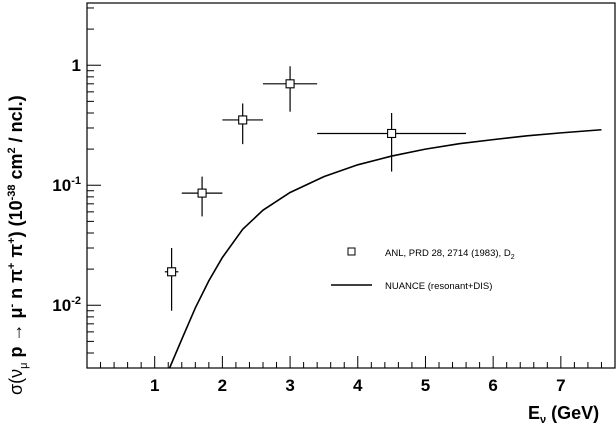  Describe the element at coordinates (492, 385) in the screenshot. I see `x-tick-label: 6` at that location.